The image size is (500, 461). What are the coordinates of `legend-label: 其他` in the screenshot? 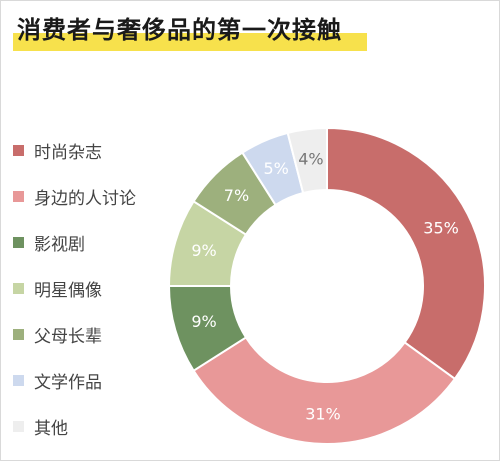 It's located at (51, 428).